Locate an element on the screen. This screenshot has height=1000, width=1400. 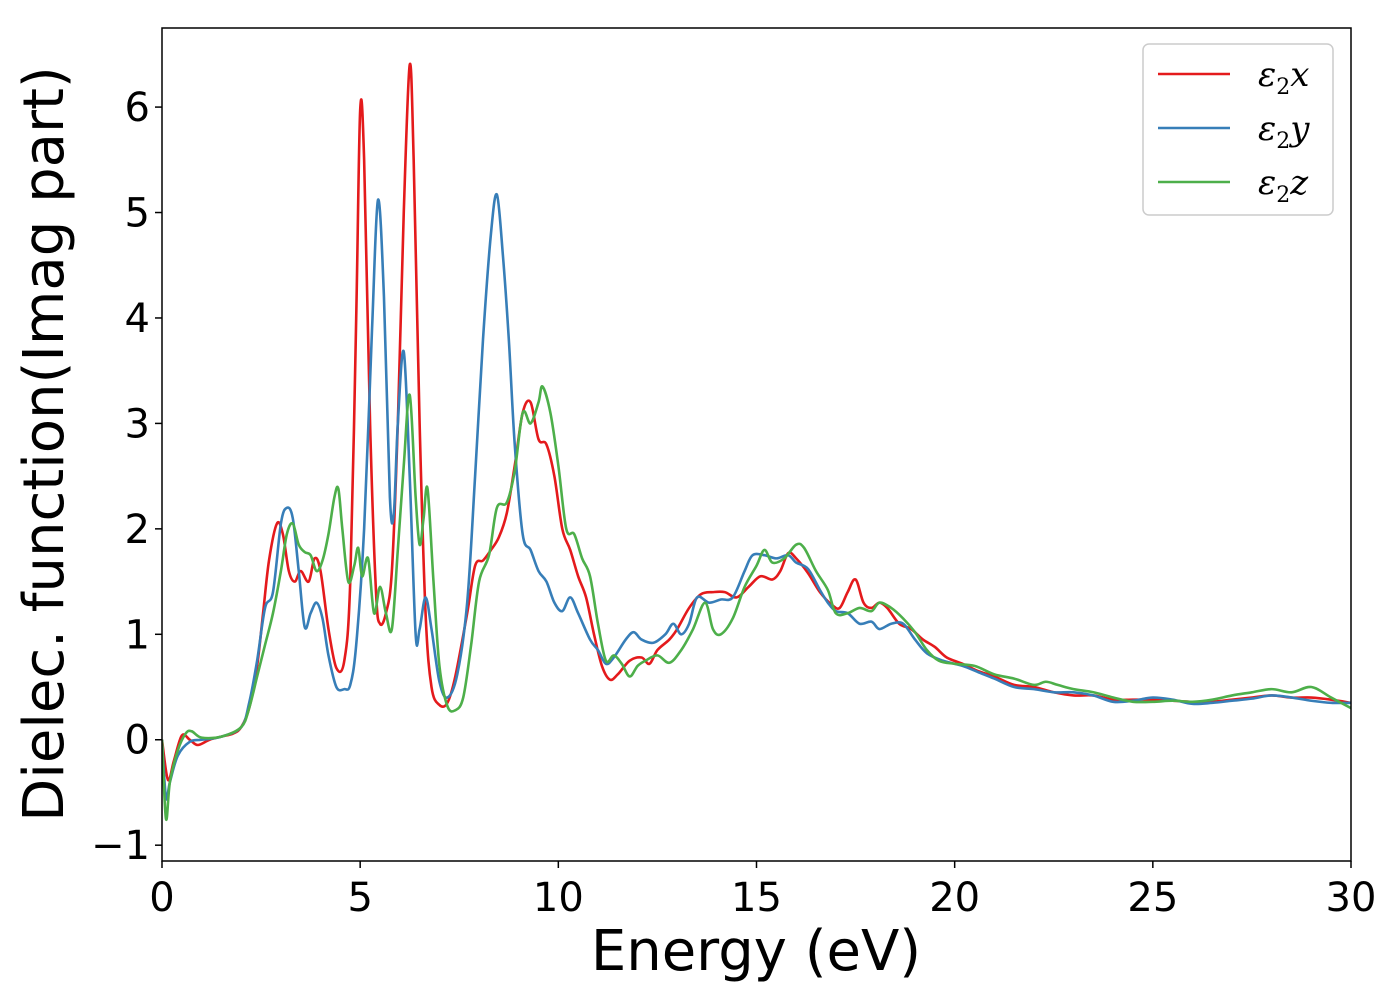
y-tick-label: 4 is located at coordinates (137, 319).